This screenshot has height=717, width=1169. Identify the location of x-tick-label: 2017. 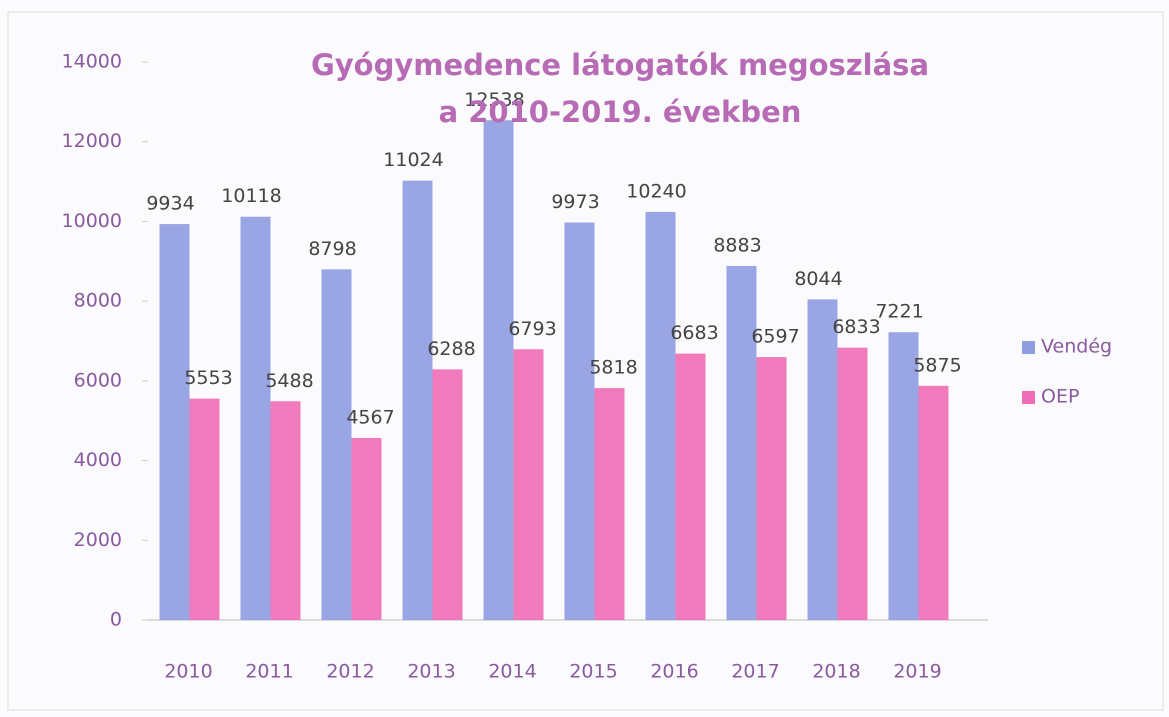
(755, 672).